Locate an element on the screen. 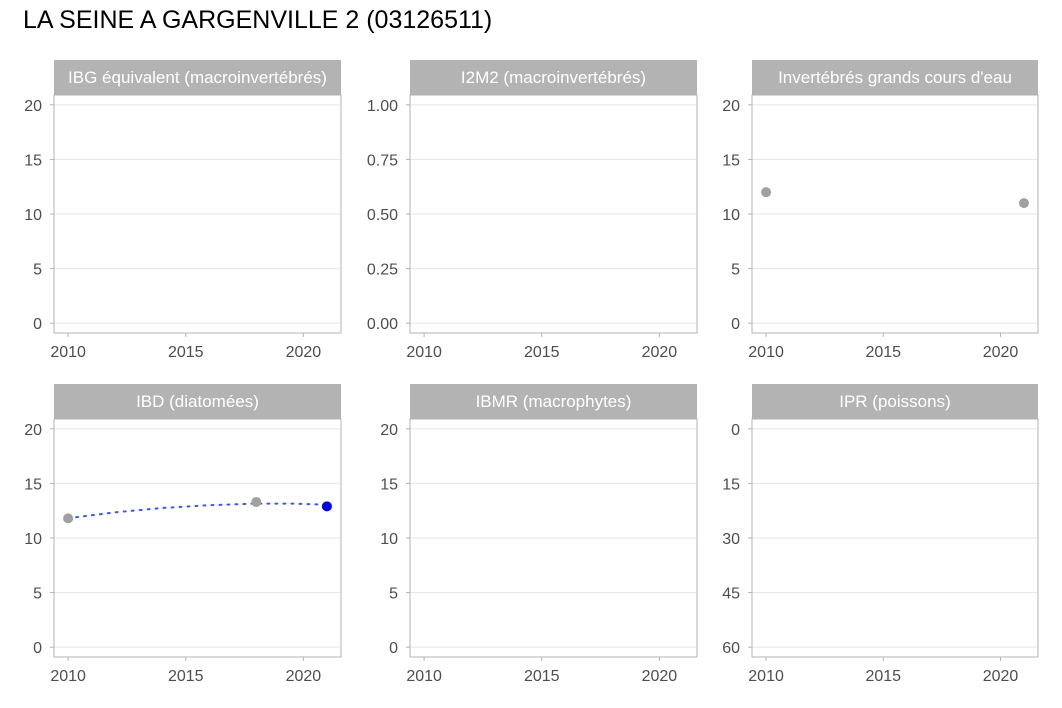 The width and height of the screenshot is (1062, 708). y-tick-label: 30 is located at coordinates (731, 539).